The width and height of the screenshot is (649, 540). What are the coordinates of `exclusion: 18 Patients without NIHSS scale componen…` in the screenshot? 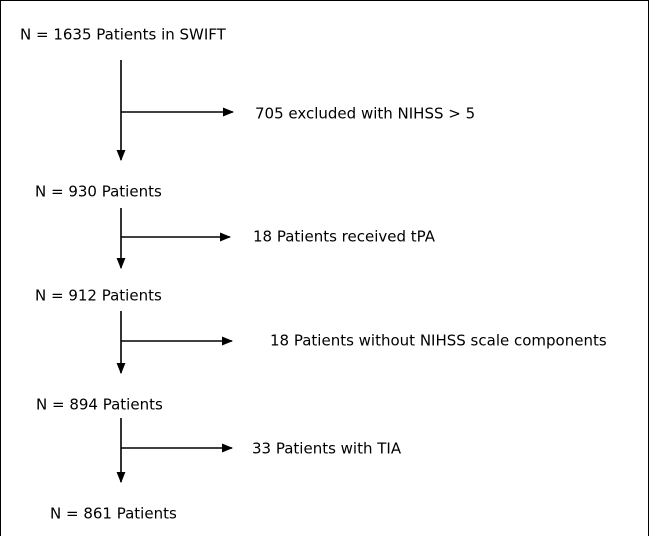 It's located at (438, 341).